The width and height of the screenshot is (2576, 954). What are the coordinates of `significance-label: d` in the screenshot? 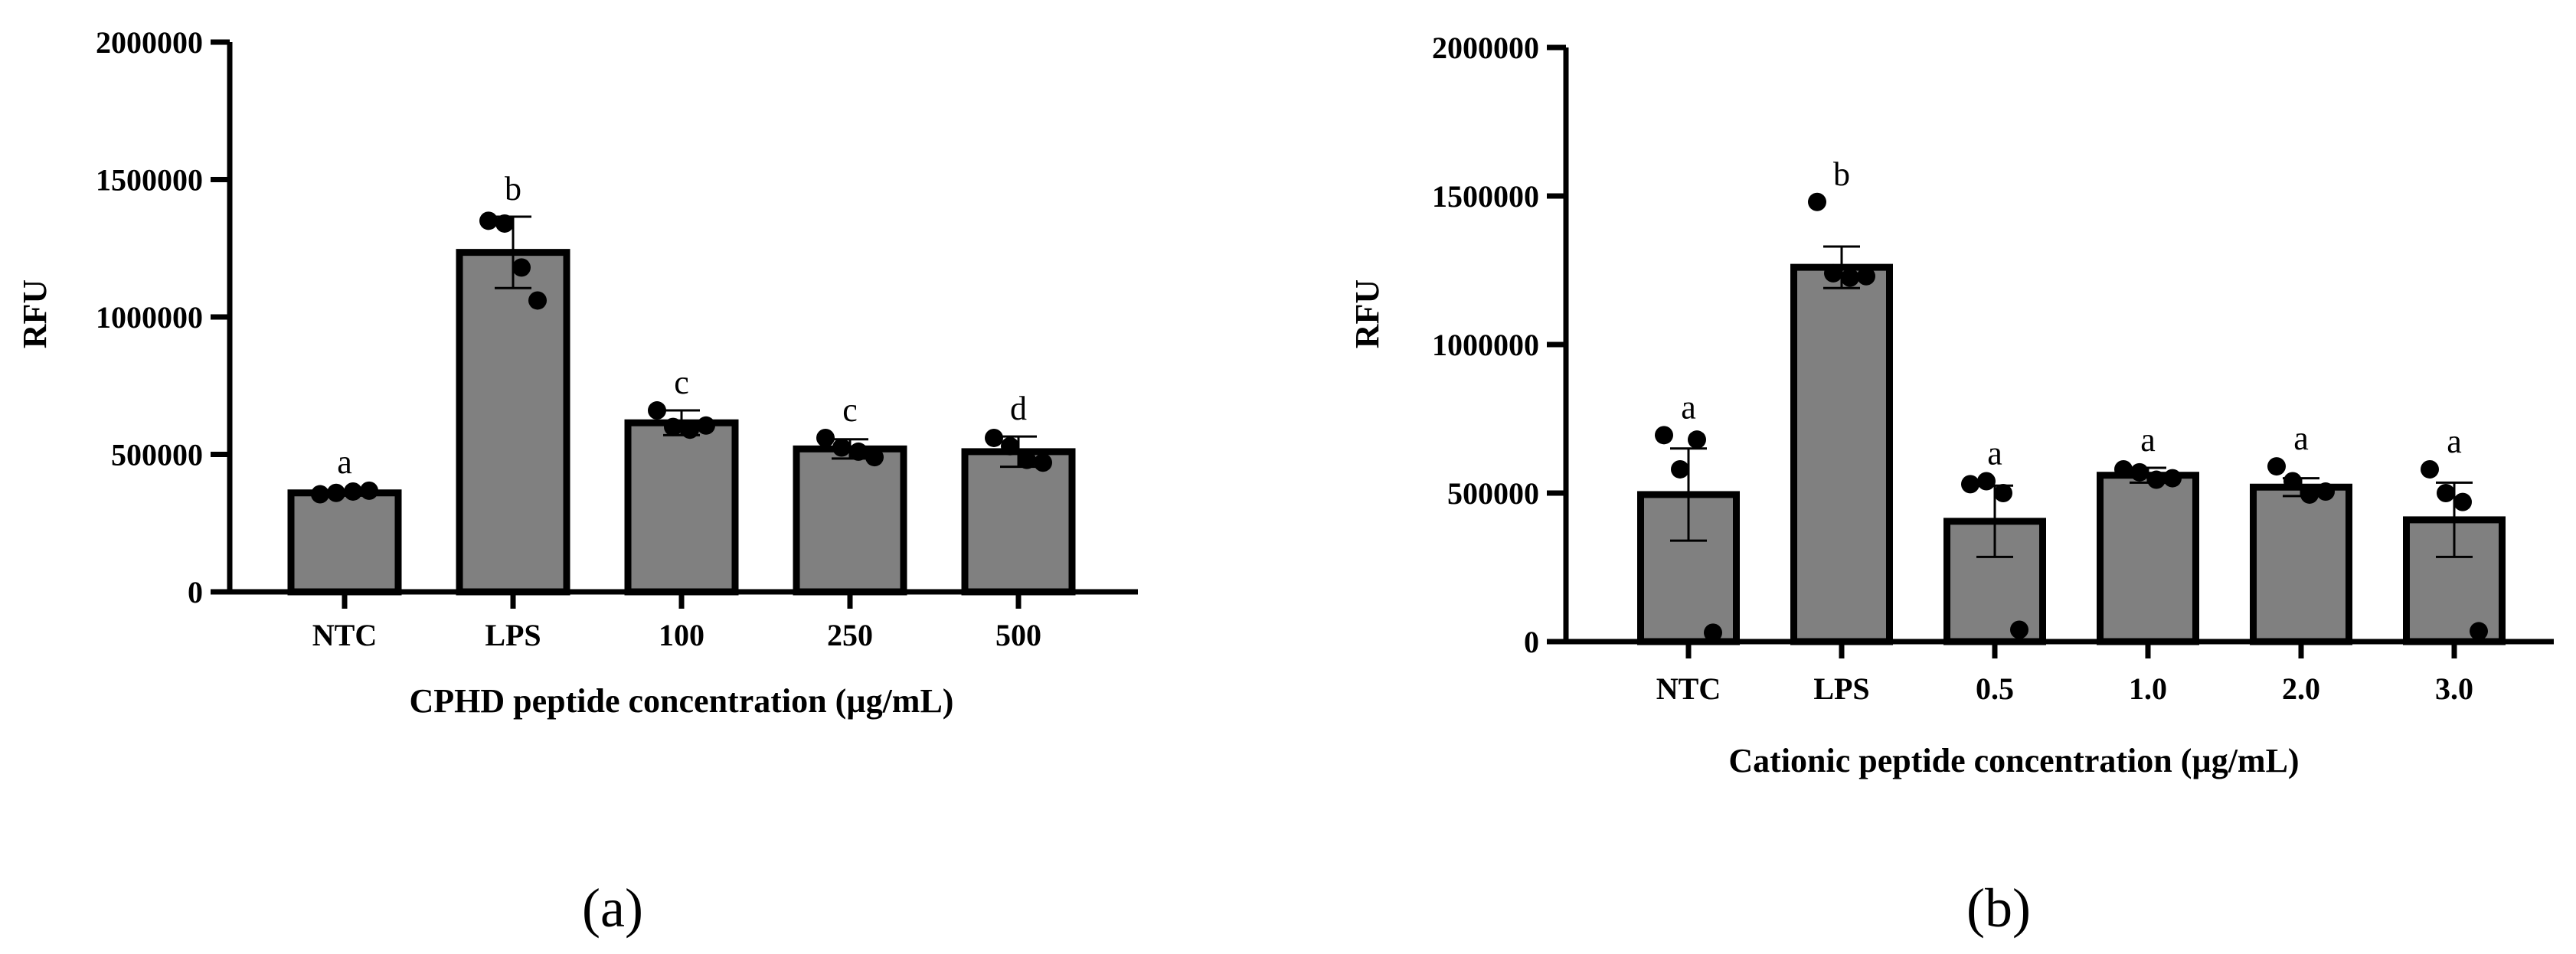 It's located at (1018, 408).